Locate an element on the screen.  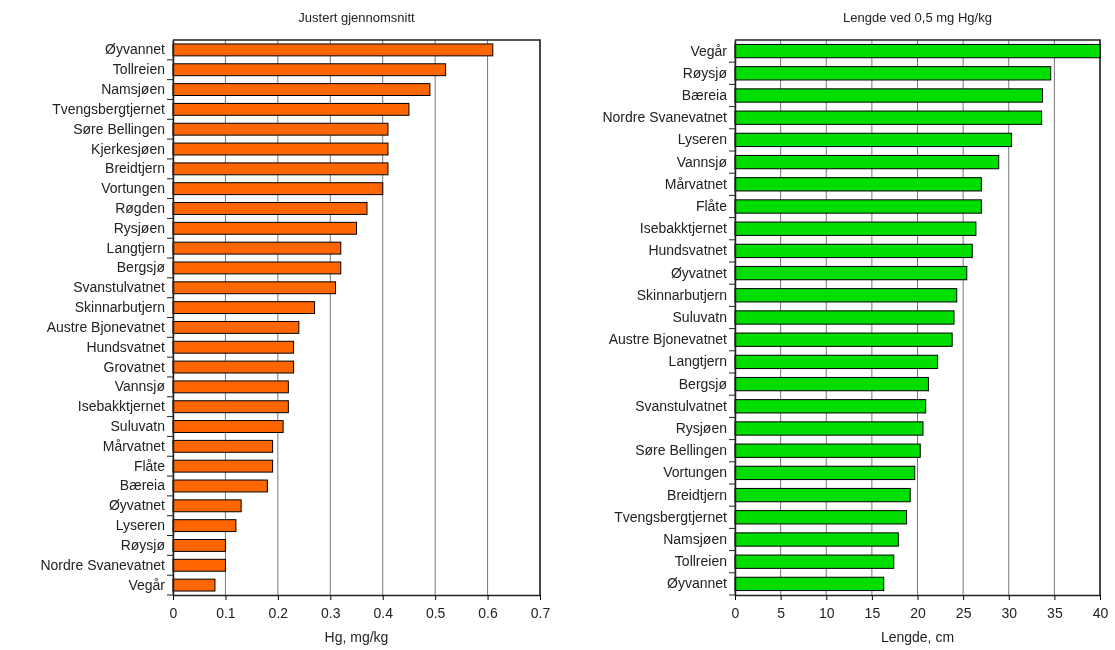
y-tick-label: Grovatnet is located at coordinates (134, 366).